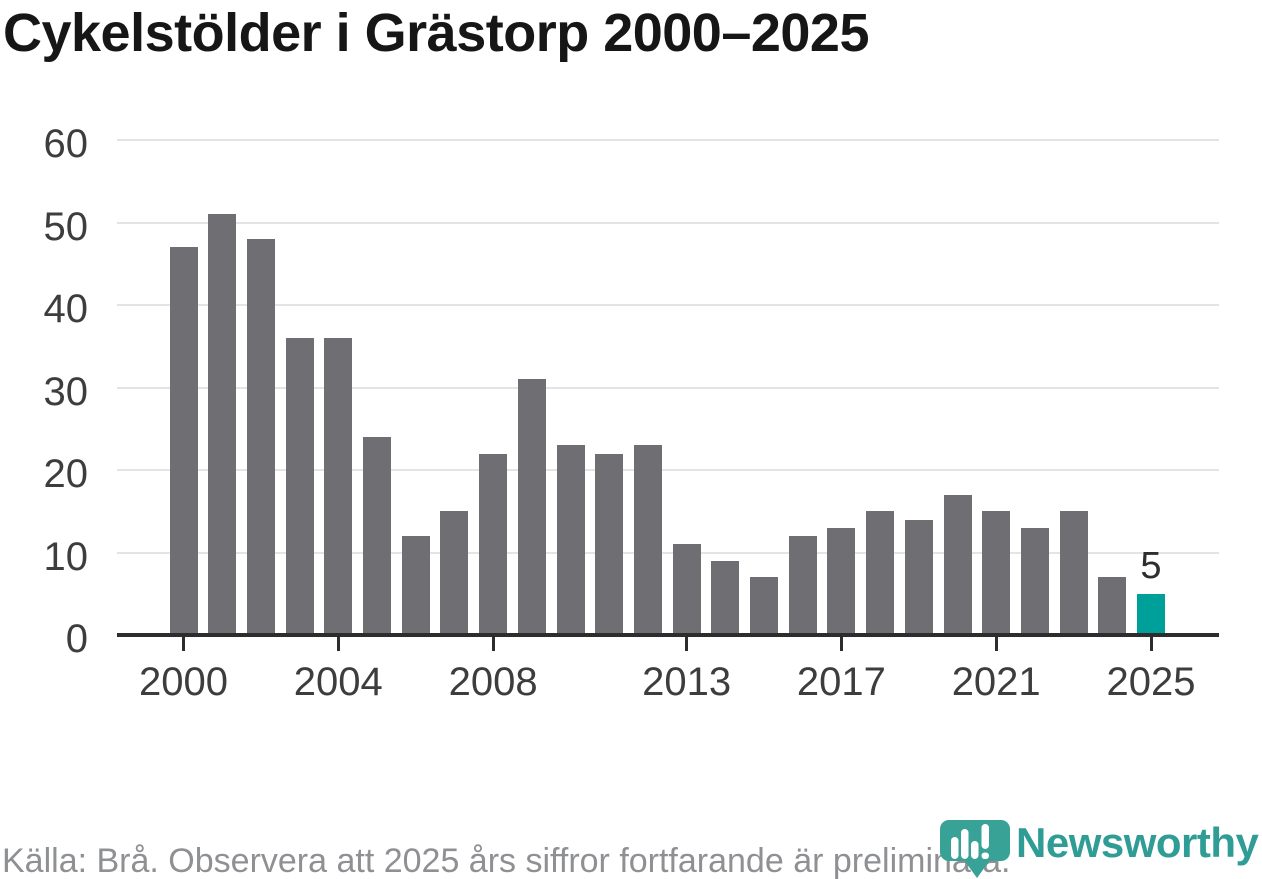 The image size is (1262, 879). Describe the element at coordinates (918, 577) in the screenshot. I see `bar-2019` at that location.